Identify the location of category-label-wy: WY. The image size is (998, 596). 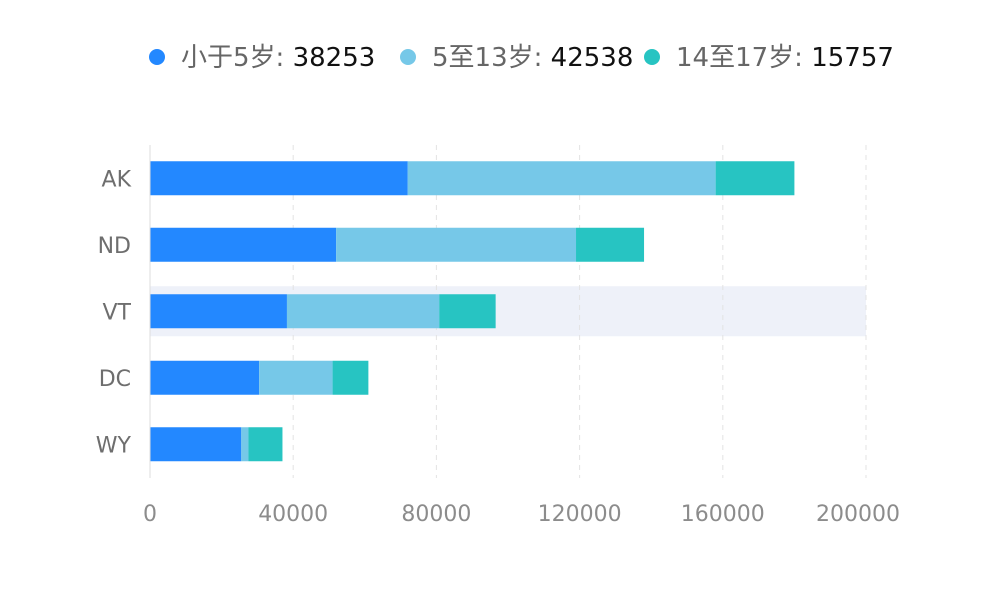
(114, 445).